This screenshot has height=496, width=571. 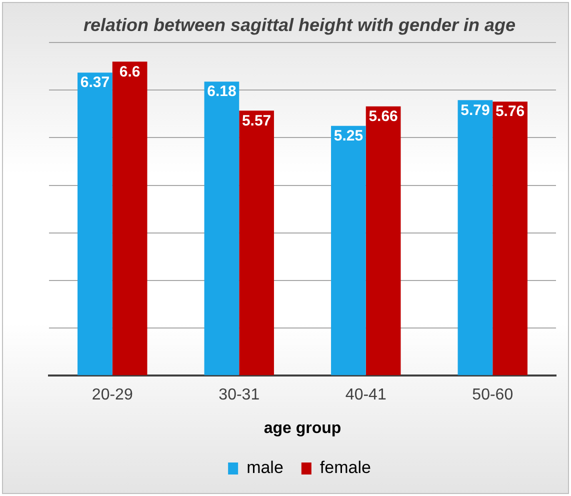 What do you see at coordinates (265, 468) in the screenshot?
I see `legend-label: male` at bounding box center [265, 468].